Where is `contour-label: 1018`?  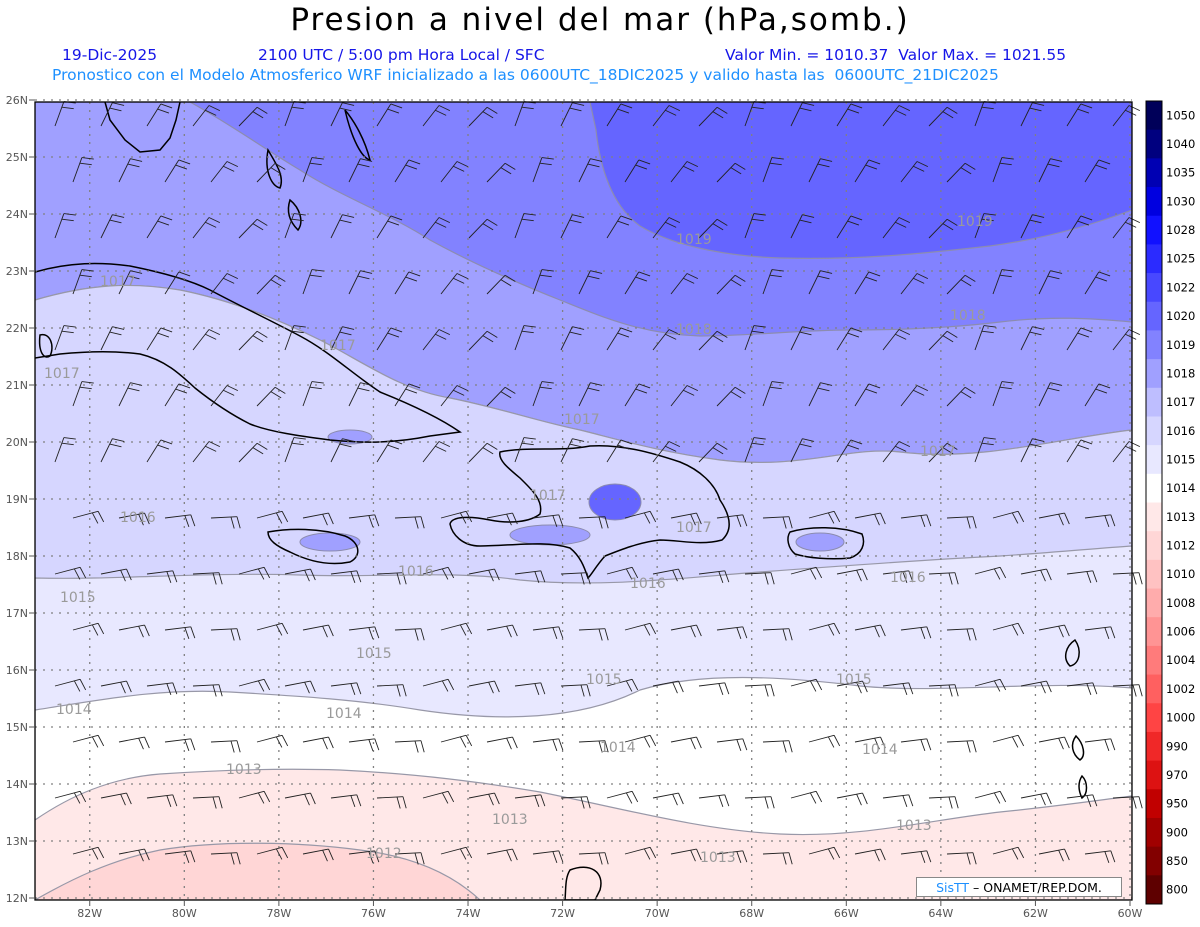
contour-label: 1018 is located at coordinates (694, 330).